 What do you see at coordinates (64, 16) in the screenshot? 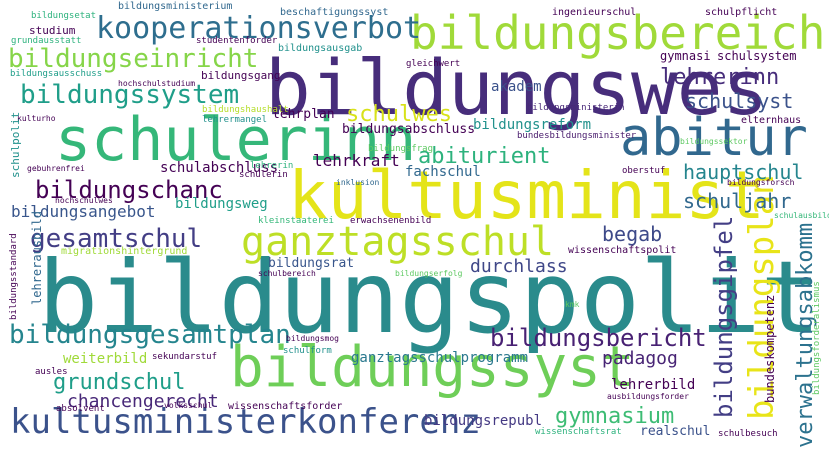
I see `word-bildungsetat: bildungsetat` at bounding box center [64, 16].